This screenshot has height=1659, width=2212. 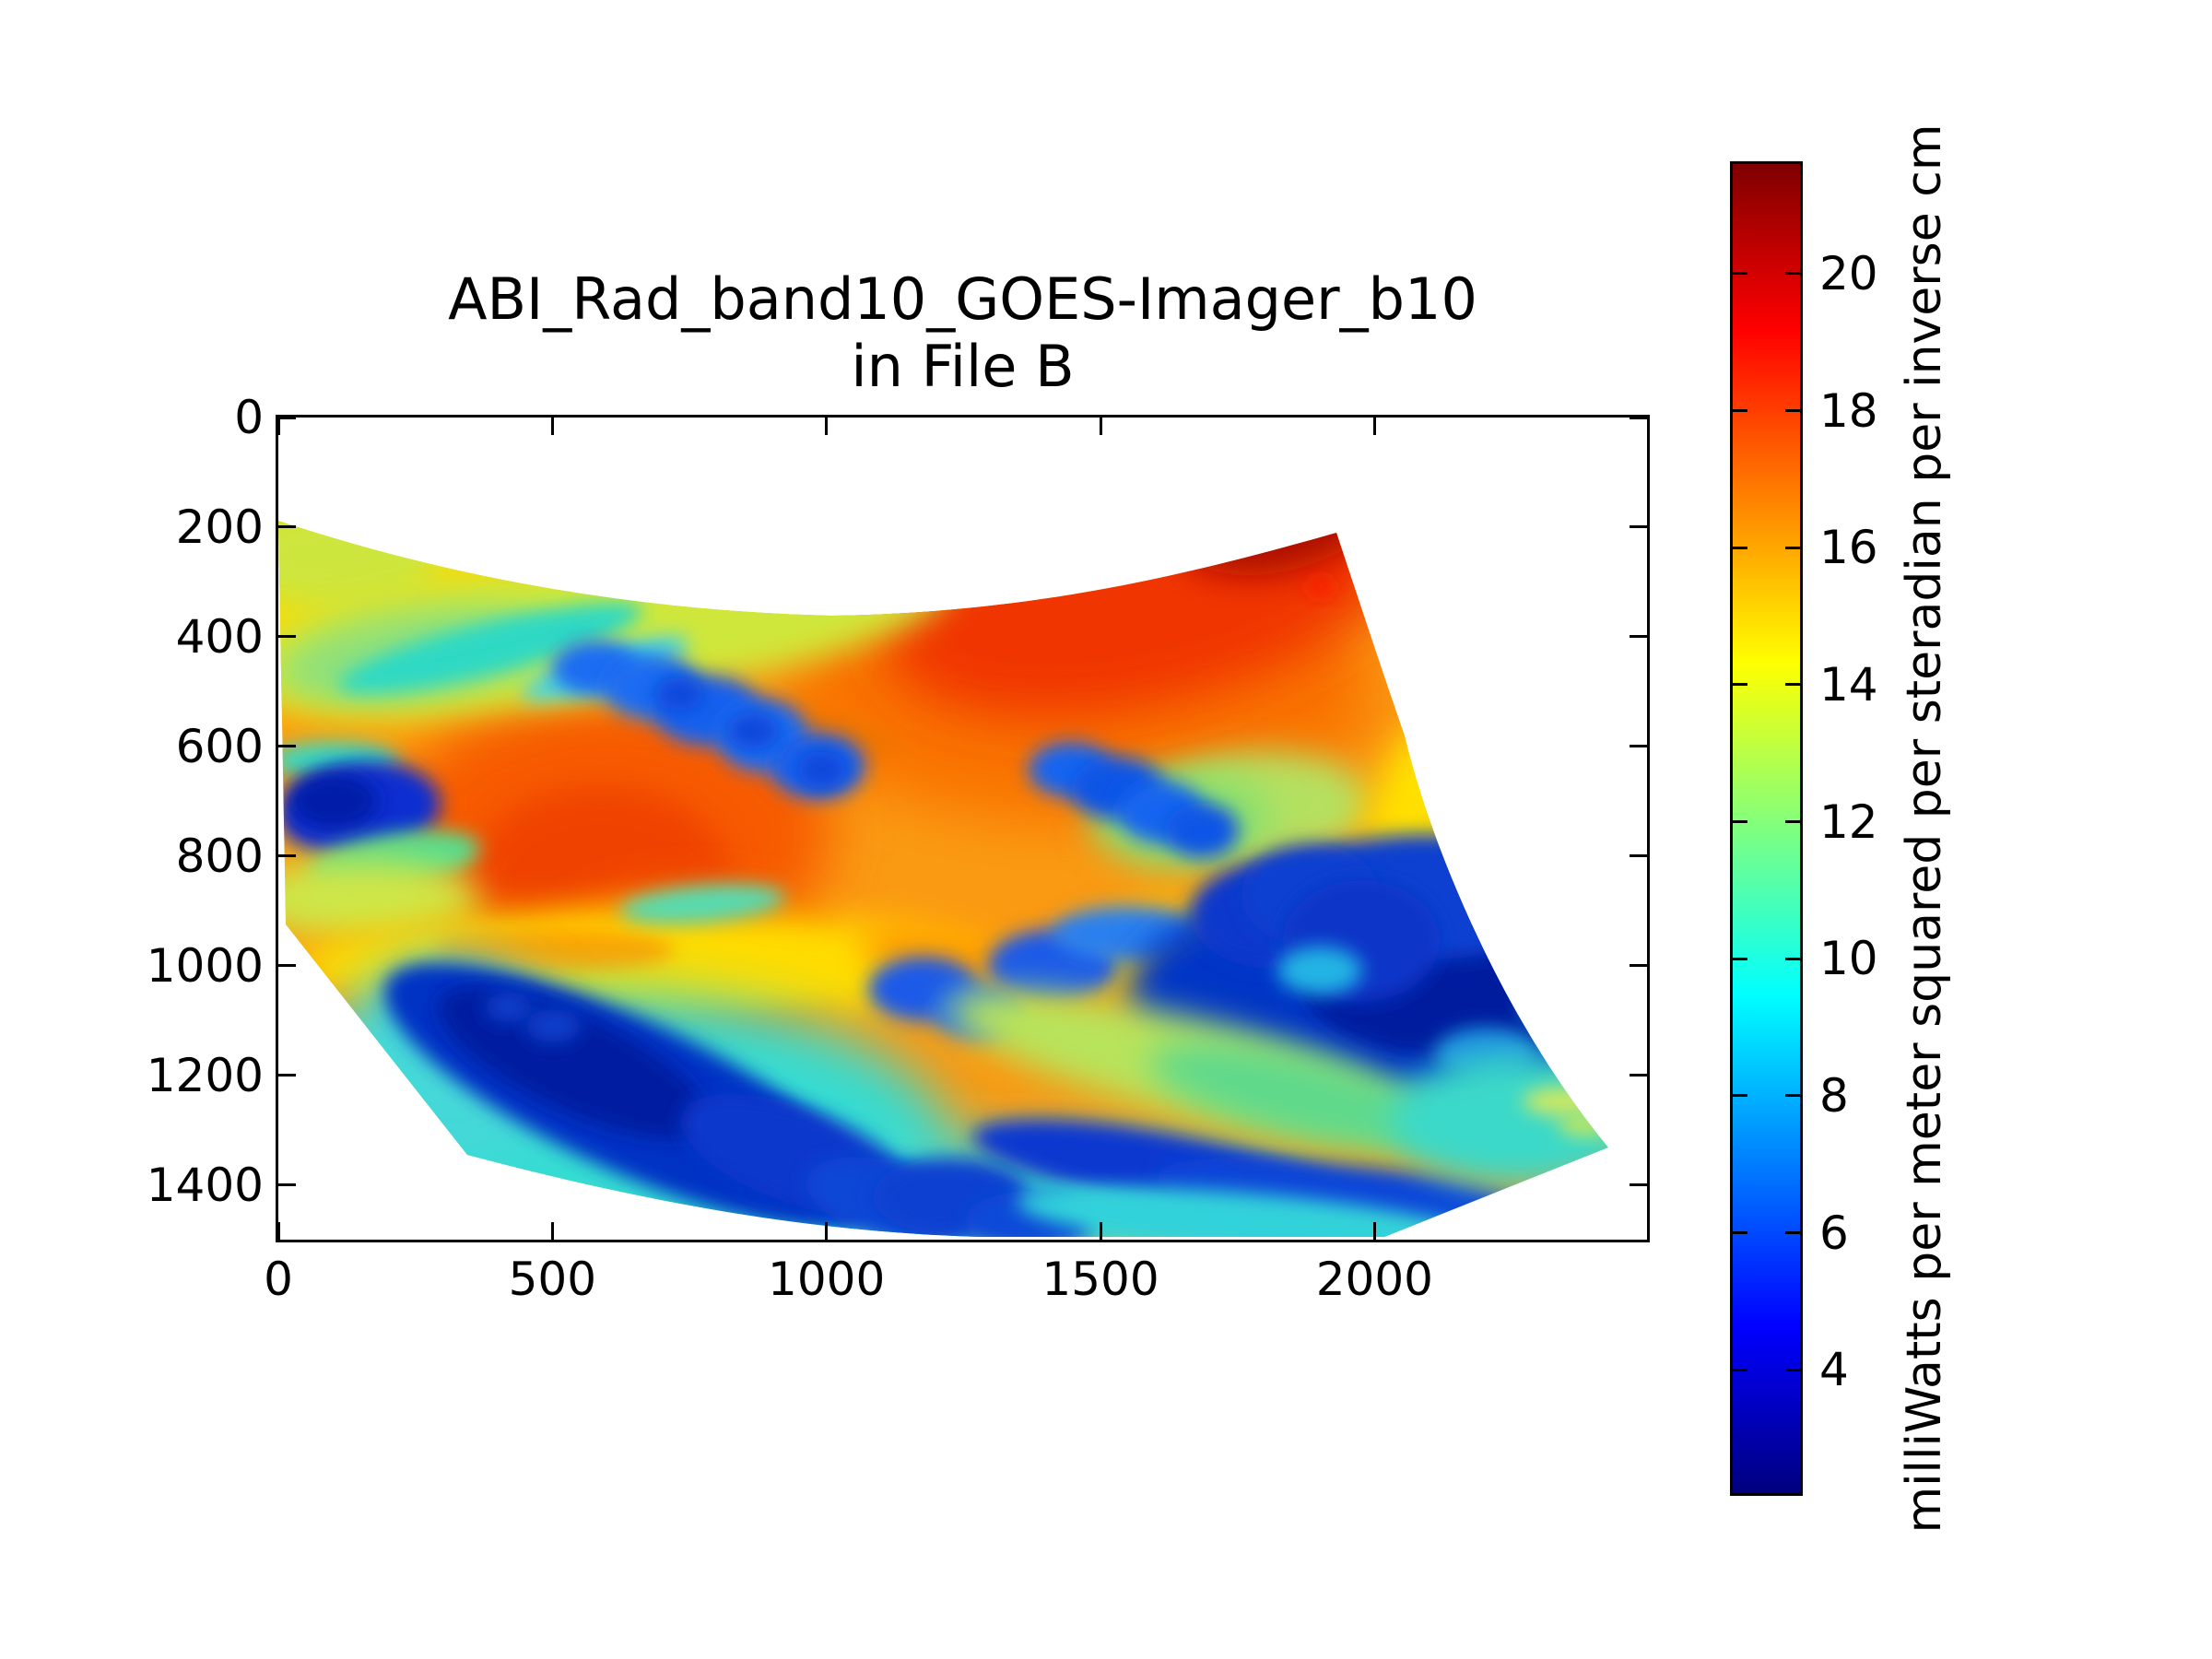 I want to click on x-tick-label: 2000, so click(x=1374, y=1279).